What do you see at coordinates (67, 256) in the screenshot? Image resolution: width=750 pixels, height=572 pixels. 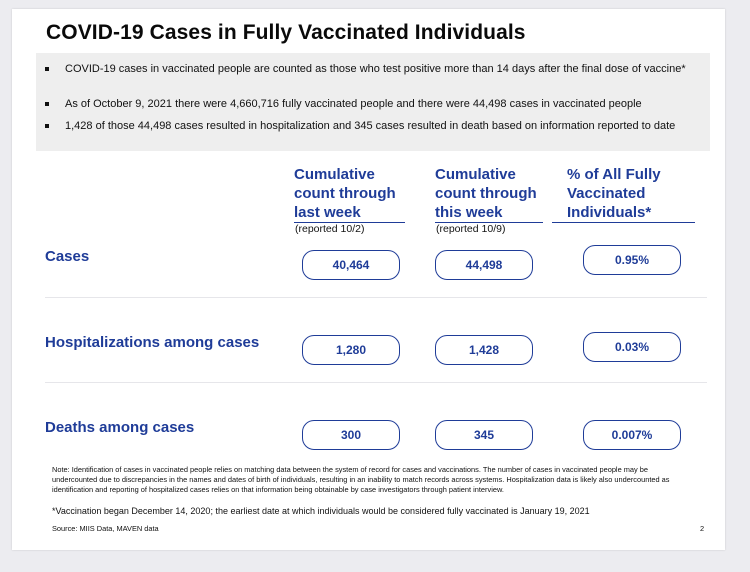 I see `row-label-cases: Cases` at bounding box center [67, 256].